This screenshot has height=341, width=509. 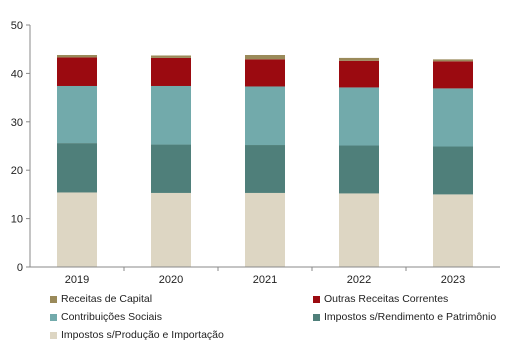 What do you see at coordinates (17, 74) in the screenshot?
I see `y-tick-label: 40` at bounding box center [17, 74].